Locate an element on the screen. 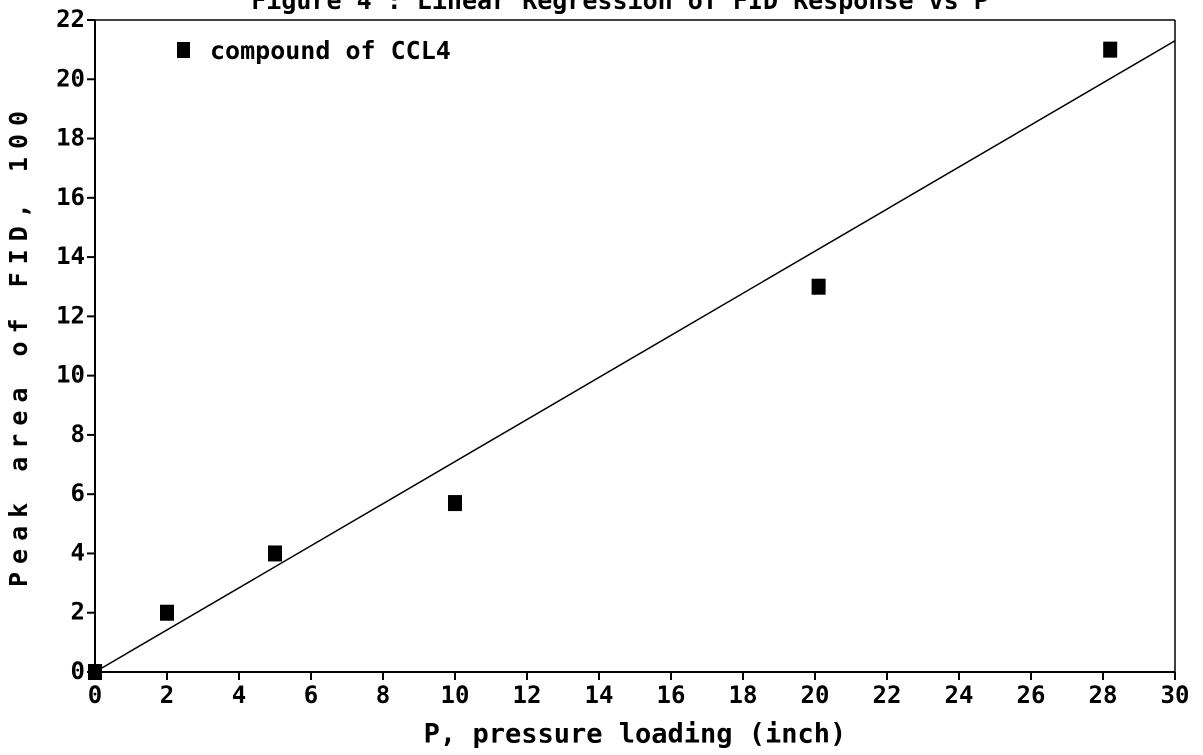 The width and height of the screenshot is (1203, 755). y-tick-label: 12 is located at coordinates (70, 315).